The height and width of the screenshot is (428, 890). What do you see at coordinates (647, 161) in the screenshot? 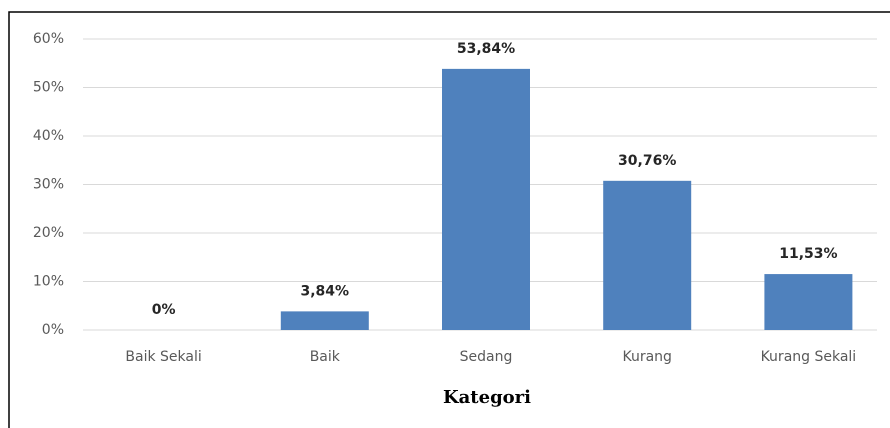
I see `data-label: 30,76%` at bounding box center [647, 161].